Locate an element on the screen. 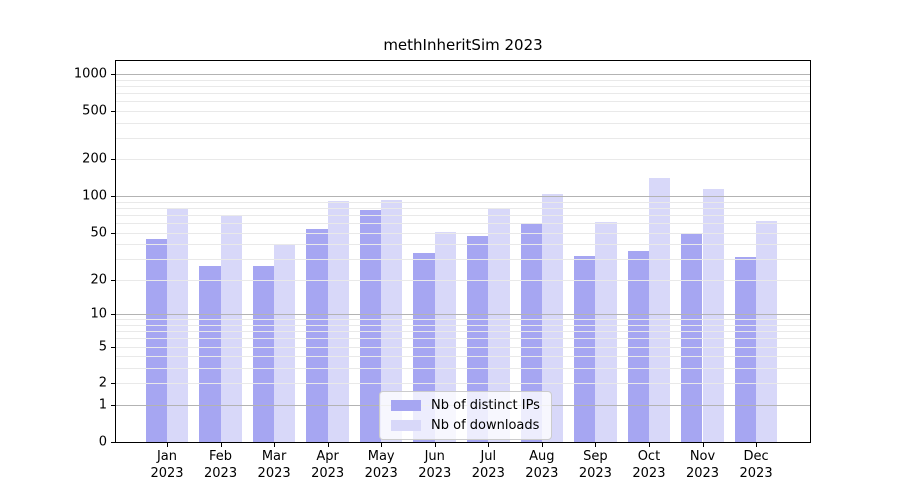 The image size is (900, 500). x-axis-tick-label: Jan 2023 is located at coordinates (167, 465).